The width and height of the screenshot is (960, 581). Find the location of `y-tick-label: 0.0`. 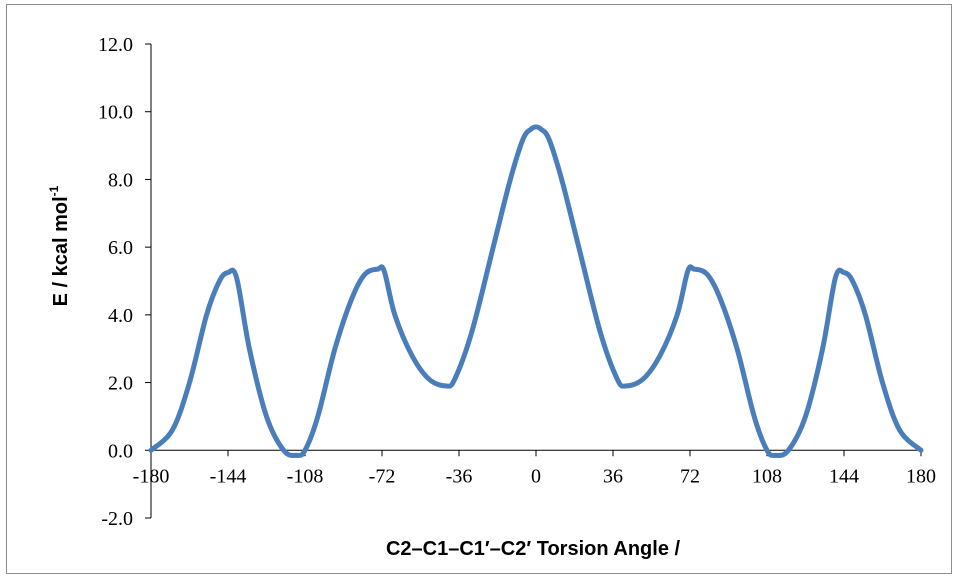

y-tick-label: 0.0 is located at coordinates (120, 451).